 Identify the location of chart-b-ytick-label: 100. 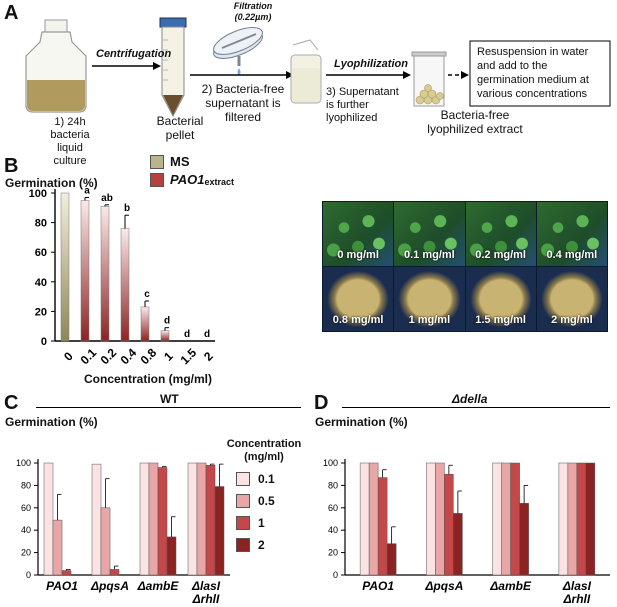
(38, 194).